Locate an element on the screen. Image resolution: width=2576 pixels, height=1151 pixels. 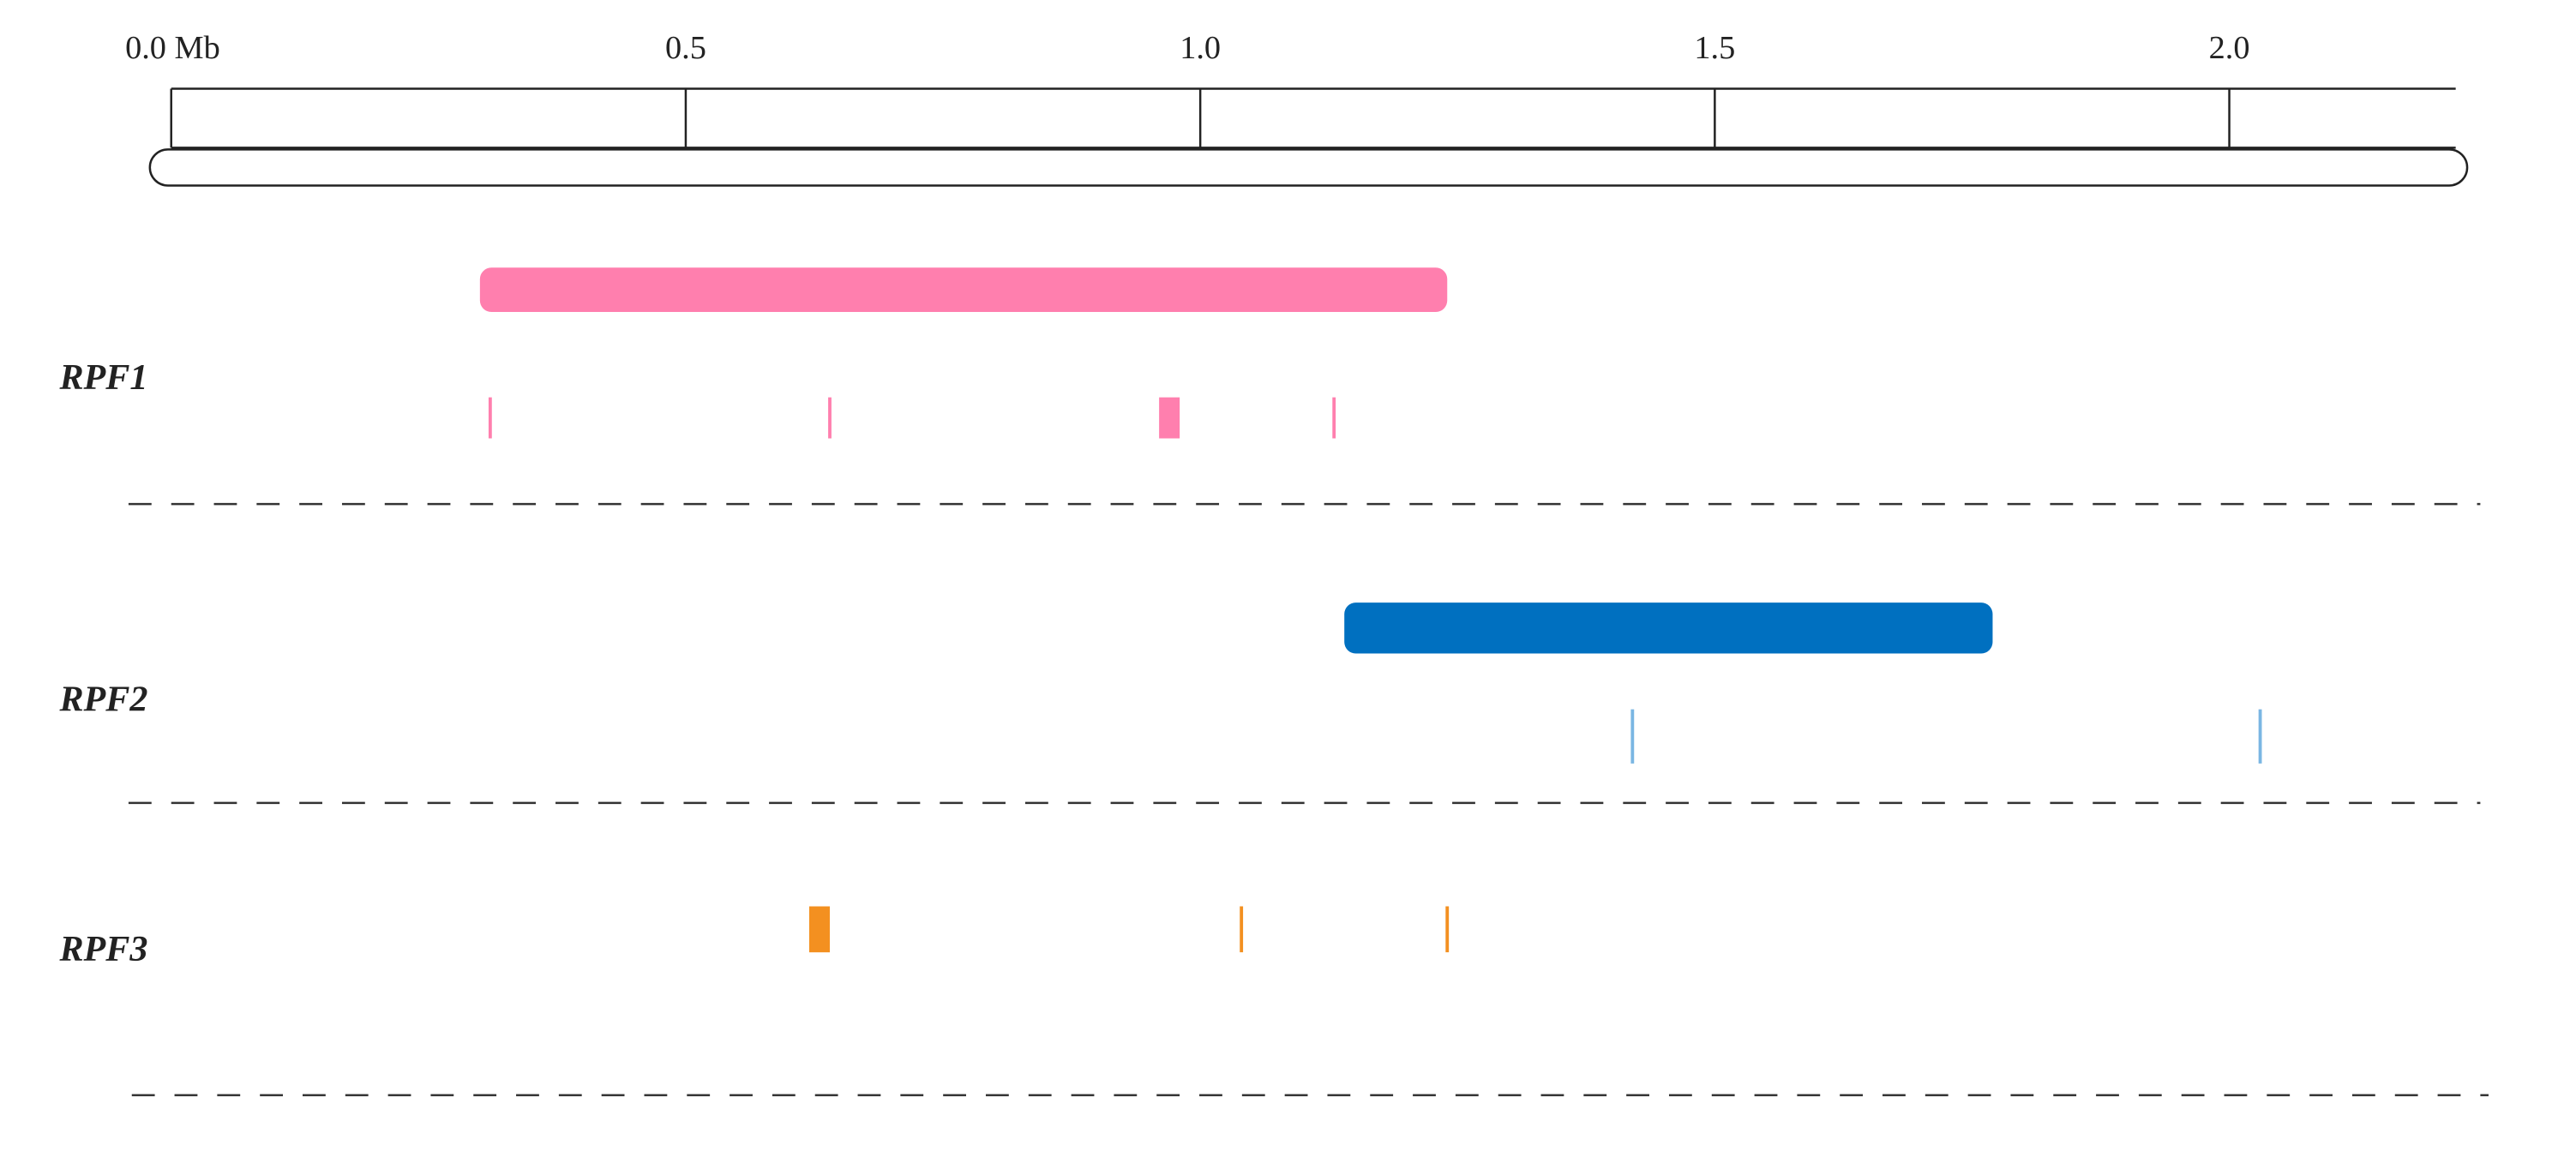
track-label: RPF3 is located at coordinates (102, 949).